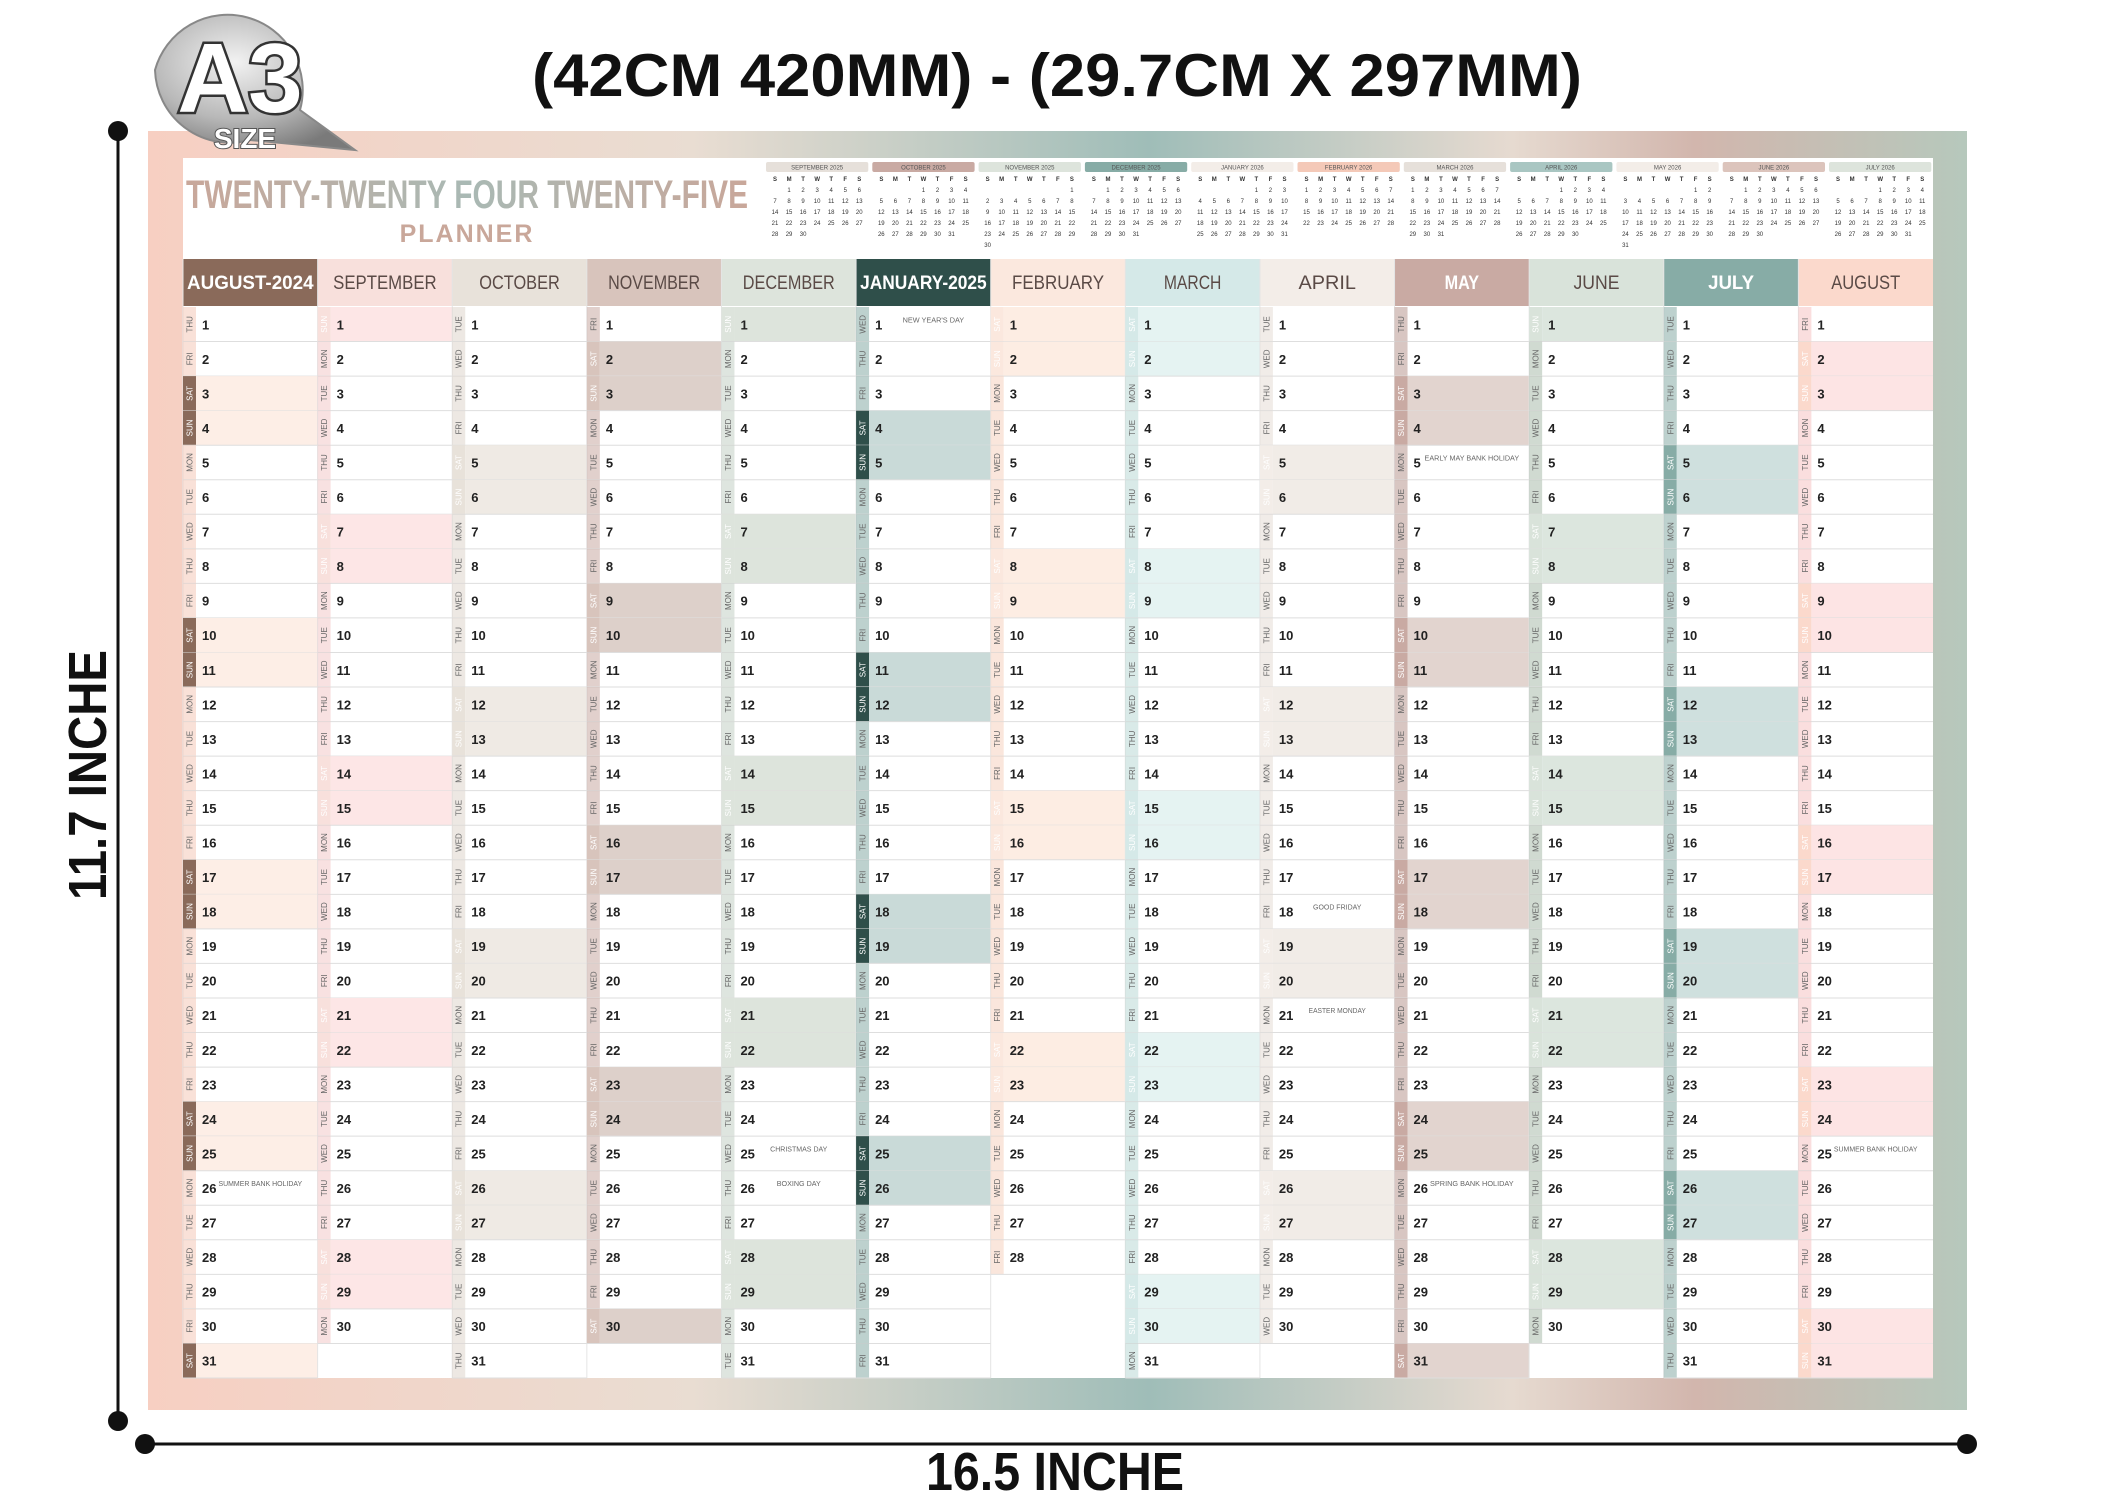 This screenshot has width=2101, height=1500. Describe the element at coordinates (882, 912) in the screenshot. I see `date: 18` at that location.